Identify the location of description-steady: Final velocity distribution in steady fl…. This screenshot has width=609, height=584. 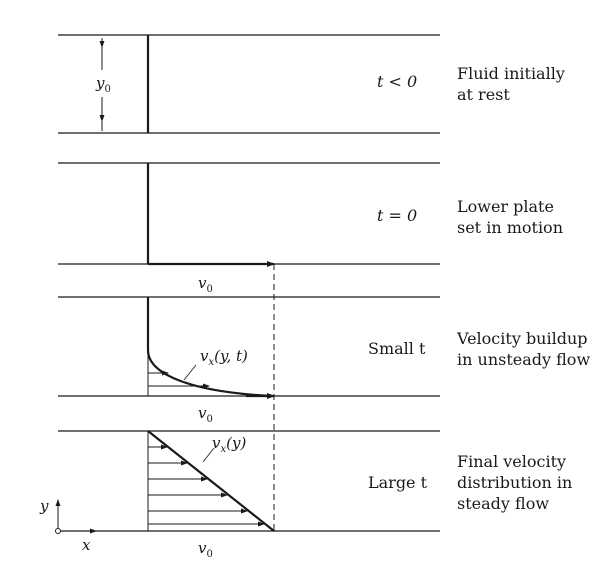
(517, 482).